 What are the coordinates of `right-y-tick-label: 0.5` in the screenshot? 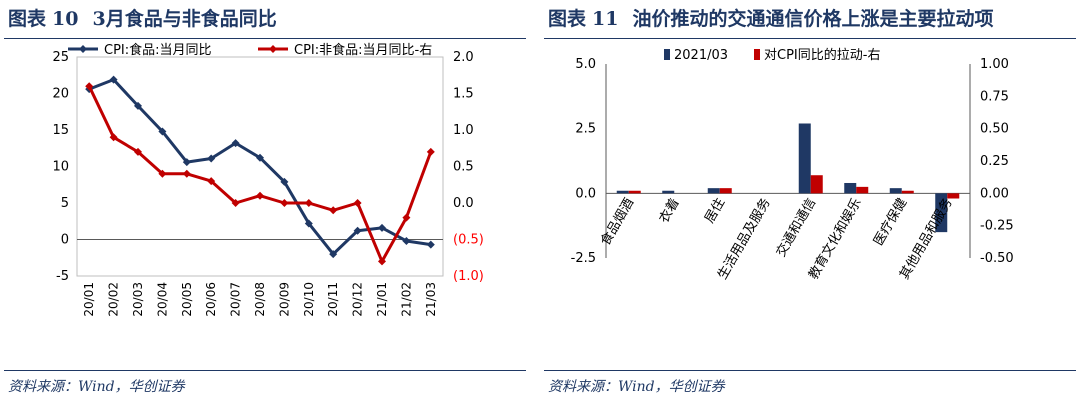 It's located at (463, 167).